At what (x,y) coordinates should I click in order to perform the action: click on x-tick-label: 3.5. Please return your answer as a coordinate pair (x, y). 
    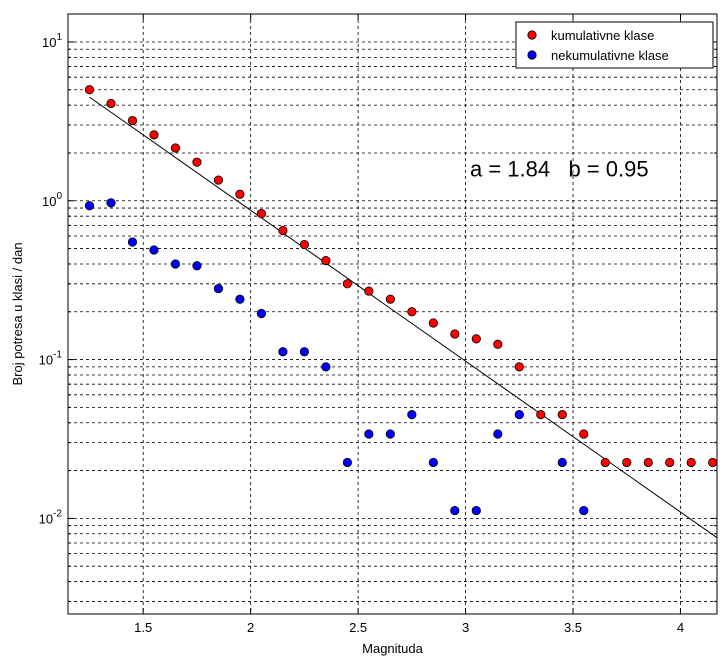
    Looking at the image, I should click on (573, 627).